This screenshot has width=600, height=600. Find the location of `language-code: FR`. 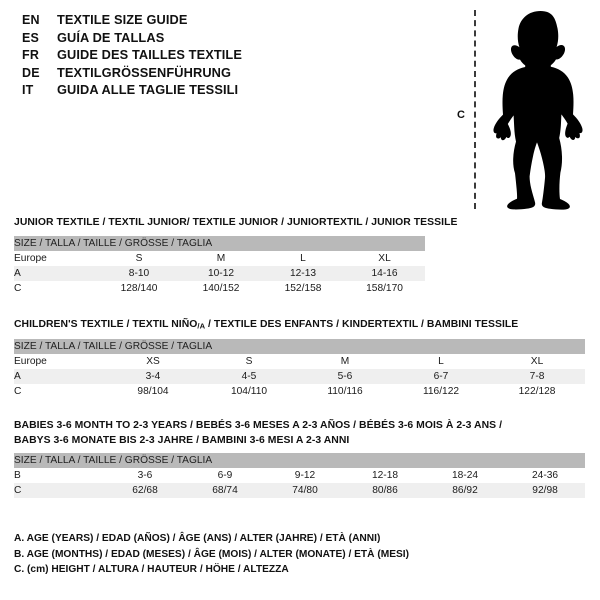

language-code: FR is located at coordinates (31, 55).